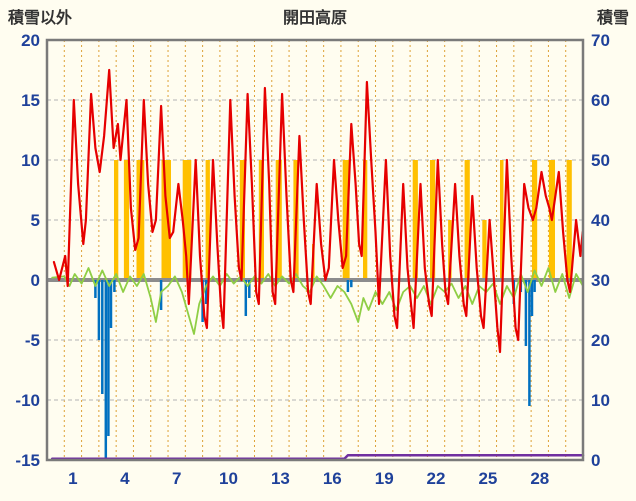 The image size is (636, 501). Describe the element at coordinates (600, 40) in the screenshot. I see `right-axis-tick-label: 70` at that location.